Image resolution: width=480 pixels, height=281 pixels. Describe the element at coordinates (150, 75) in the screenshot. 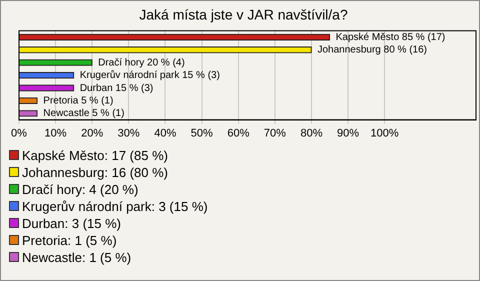

I see `y-tick-label: Krugerův národní park 15 % (3)` at that location.